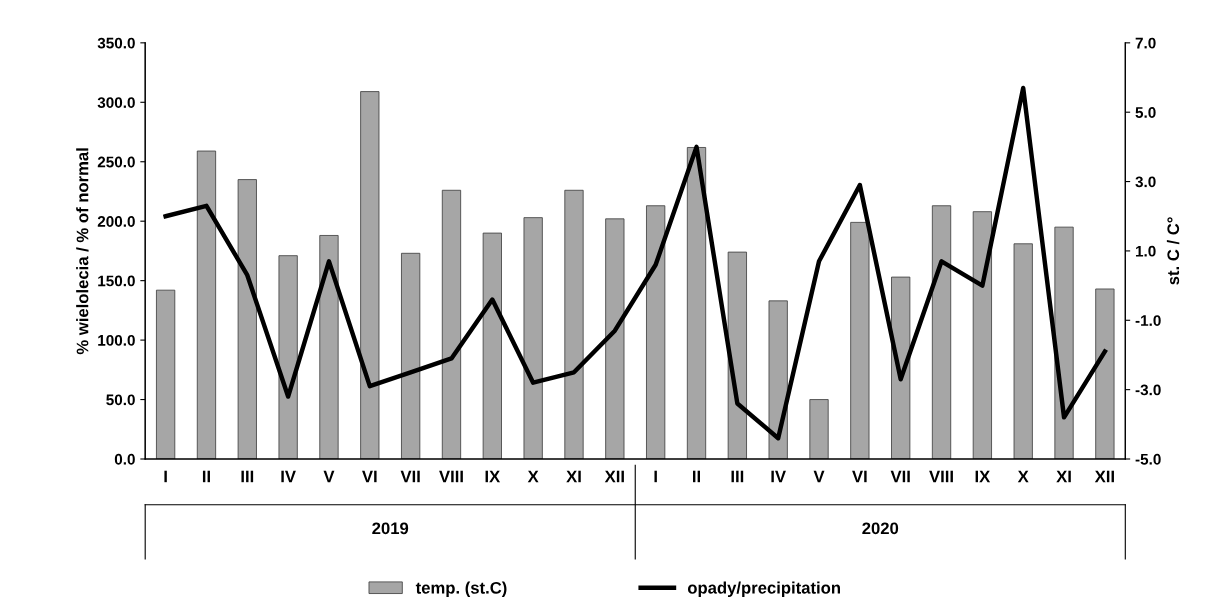 The height and width of the screenshot is (612, 1210). What do you see at coordinates (82, 251) in the screenshot?
I see `y-axis-title: % wielolecia / % of normal` at bounding box center [82, 251].